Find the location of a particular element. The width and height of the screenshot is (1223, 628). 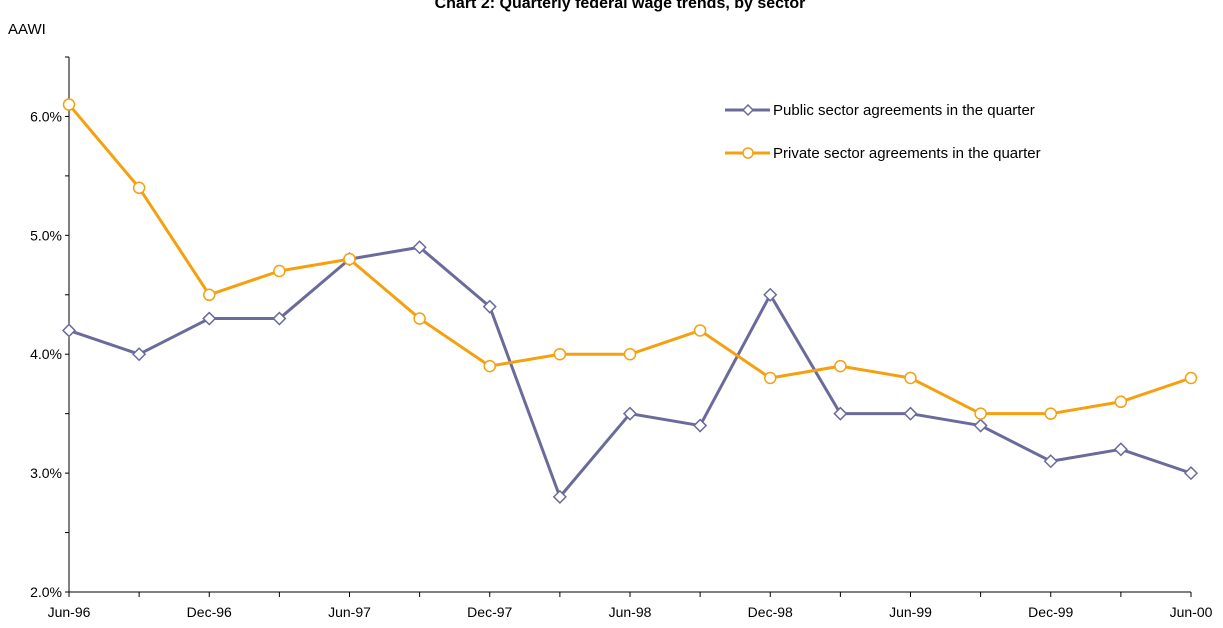

legend-label: Private sector agreements in the quarter is located at coordinates (907, 153).